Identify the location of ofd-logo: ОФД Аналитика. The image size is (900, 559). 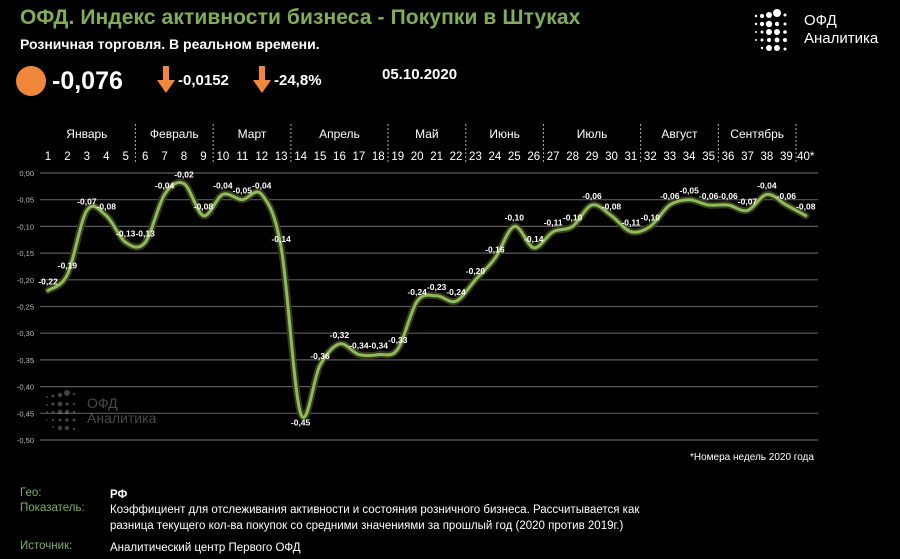
(815, 30).